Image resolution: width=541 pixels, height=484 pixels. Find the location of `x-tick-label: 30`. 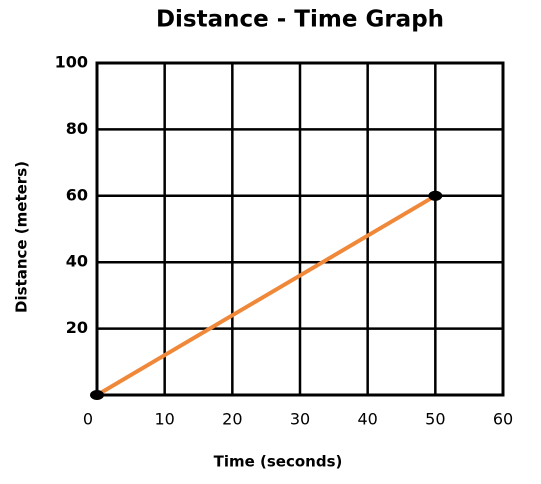

x-tick-label: 30 is located at coordinates (300, 419).